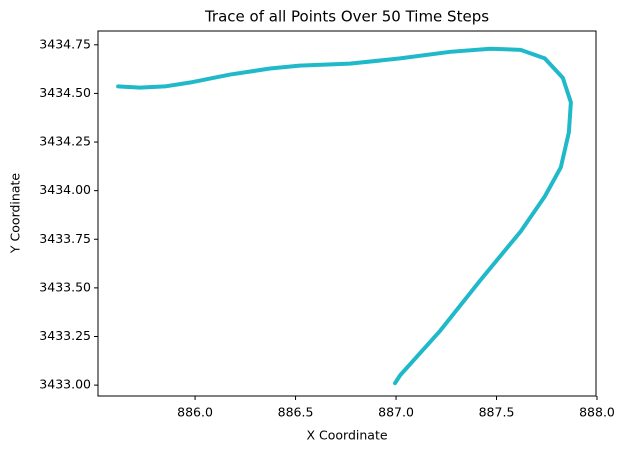 This screenshot has height=453, width=617. I want to click on x-tick-label: 886.5, so click(296, 412).